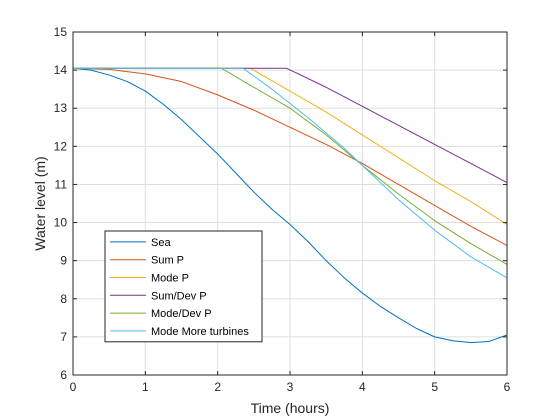 The image size is (560, 420). Describe the element at coordinates (200, 332) in the screenshot. I see `legend-entry: Mode More turbines` at that location.